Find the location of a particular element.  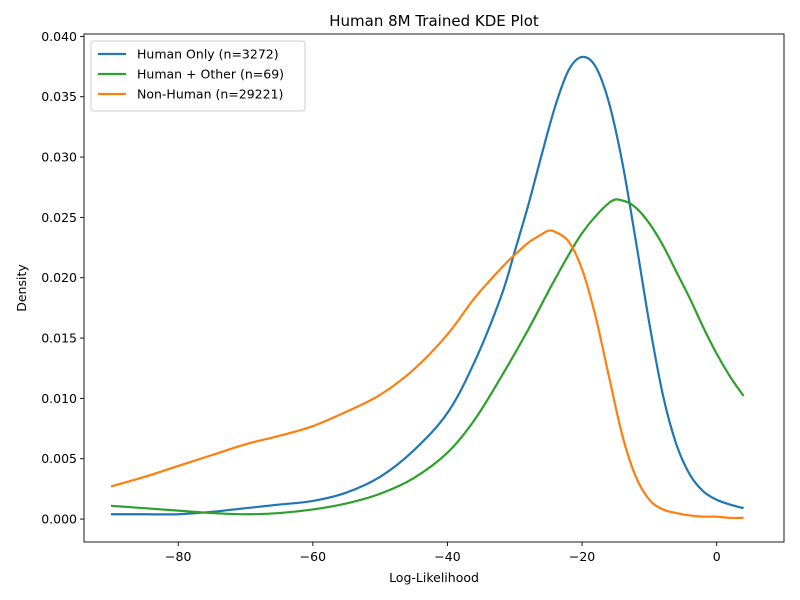

y-tick-label: 0.020 is located at coordinates (59, 277).